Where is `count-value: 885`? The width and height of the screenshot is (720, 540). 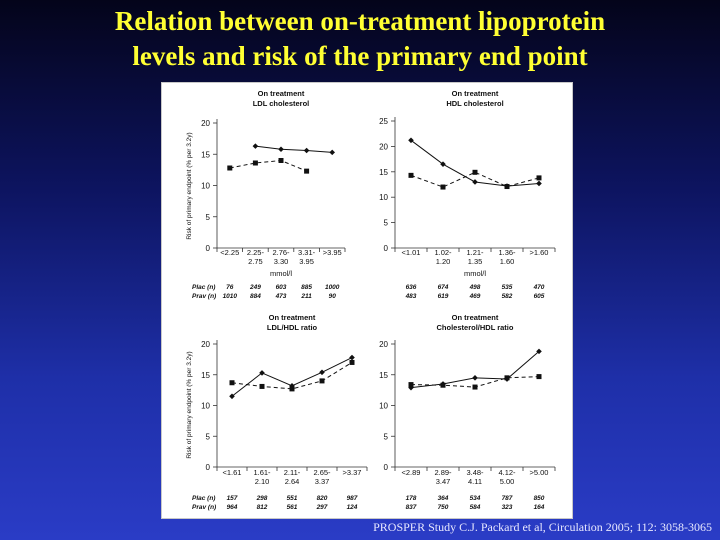 count-value: 885 is located at coordinates (306, 287).